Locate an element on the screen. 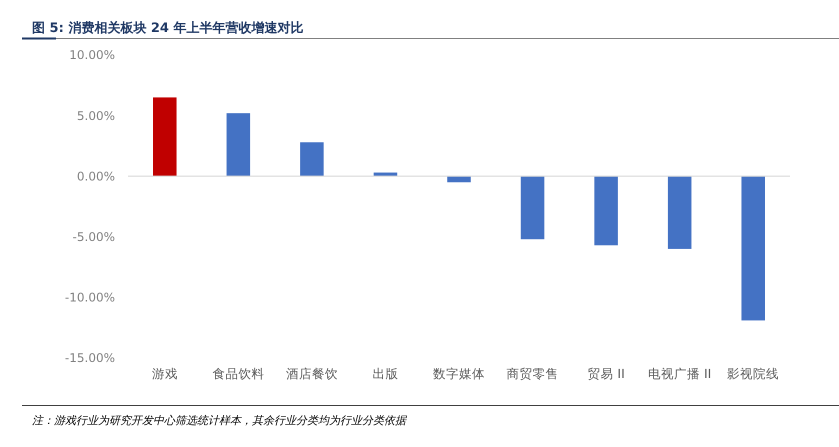  y-tick-label: -5.00% is located at coordinates (93, 237).